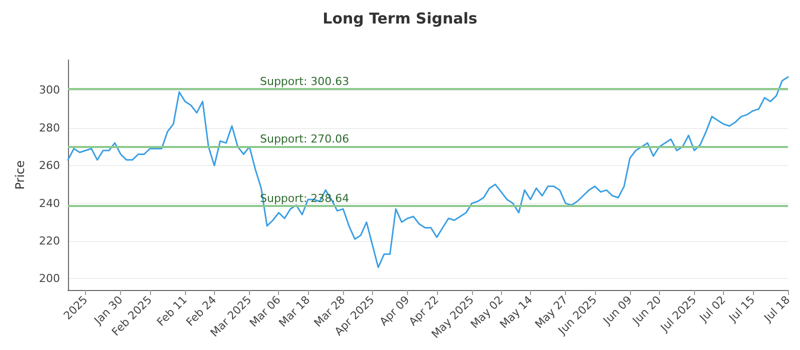 This screenshot has width=800, height=350. What do you see at coordinates (49, 127) in the screenshot?
I see `y-tick-label: 280` at bounding box center [49, 127].